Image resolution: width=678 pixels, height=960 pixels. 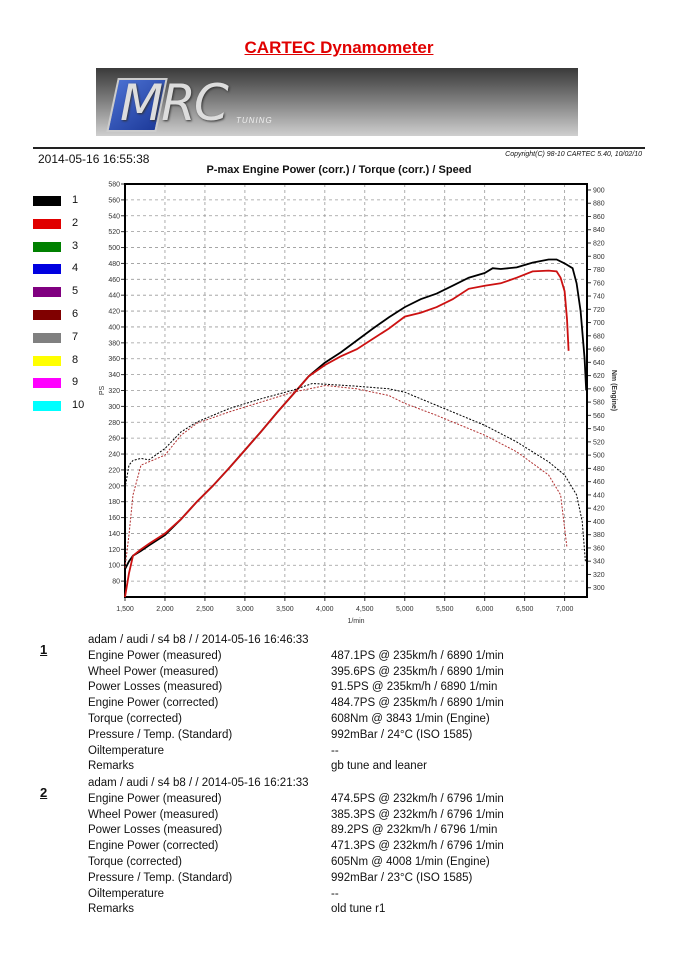 What do you see at coordinates (155, 798) in the screenshot?
I see `row-label: Engine Power (measured)` at bounding box center [155, 798].